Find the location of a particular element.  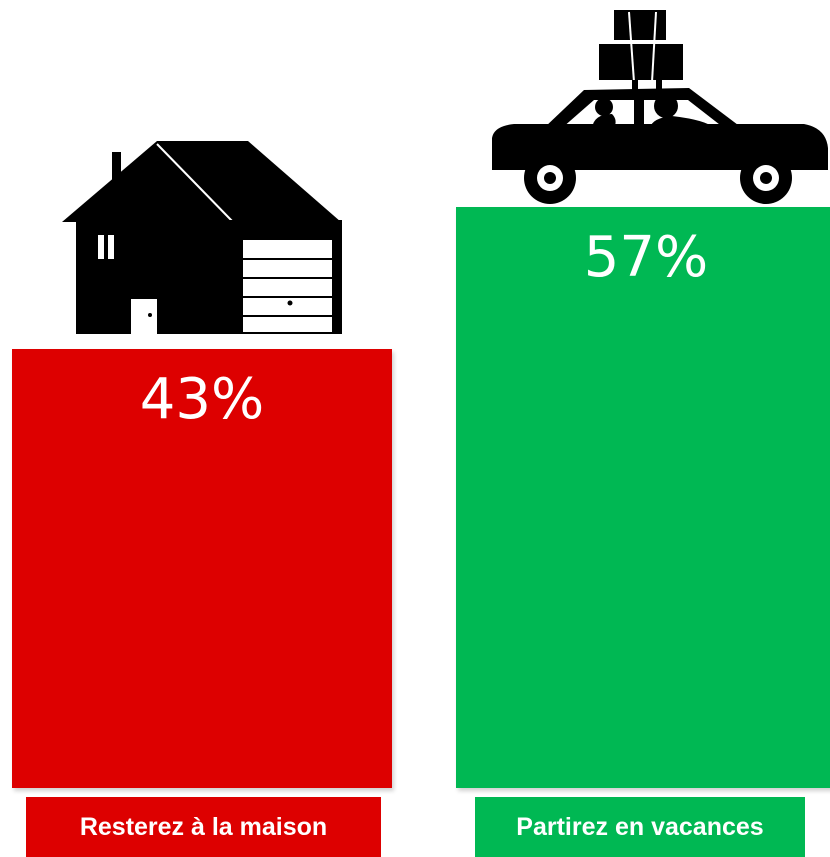

car-icon is located at coordinates (660, 107).